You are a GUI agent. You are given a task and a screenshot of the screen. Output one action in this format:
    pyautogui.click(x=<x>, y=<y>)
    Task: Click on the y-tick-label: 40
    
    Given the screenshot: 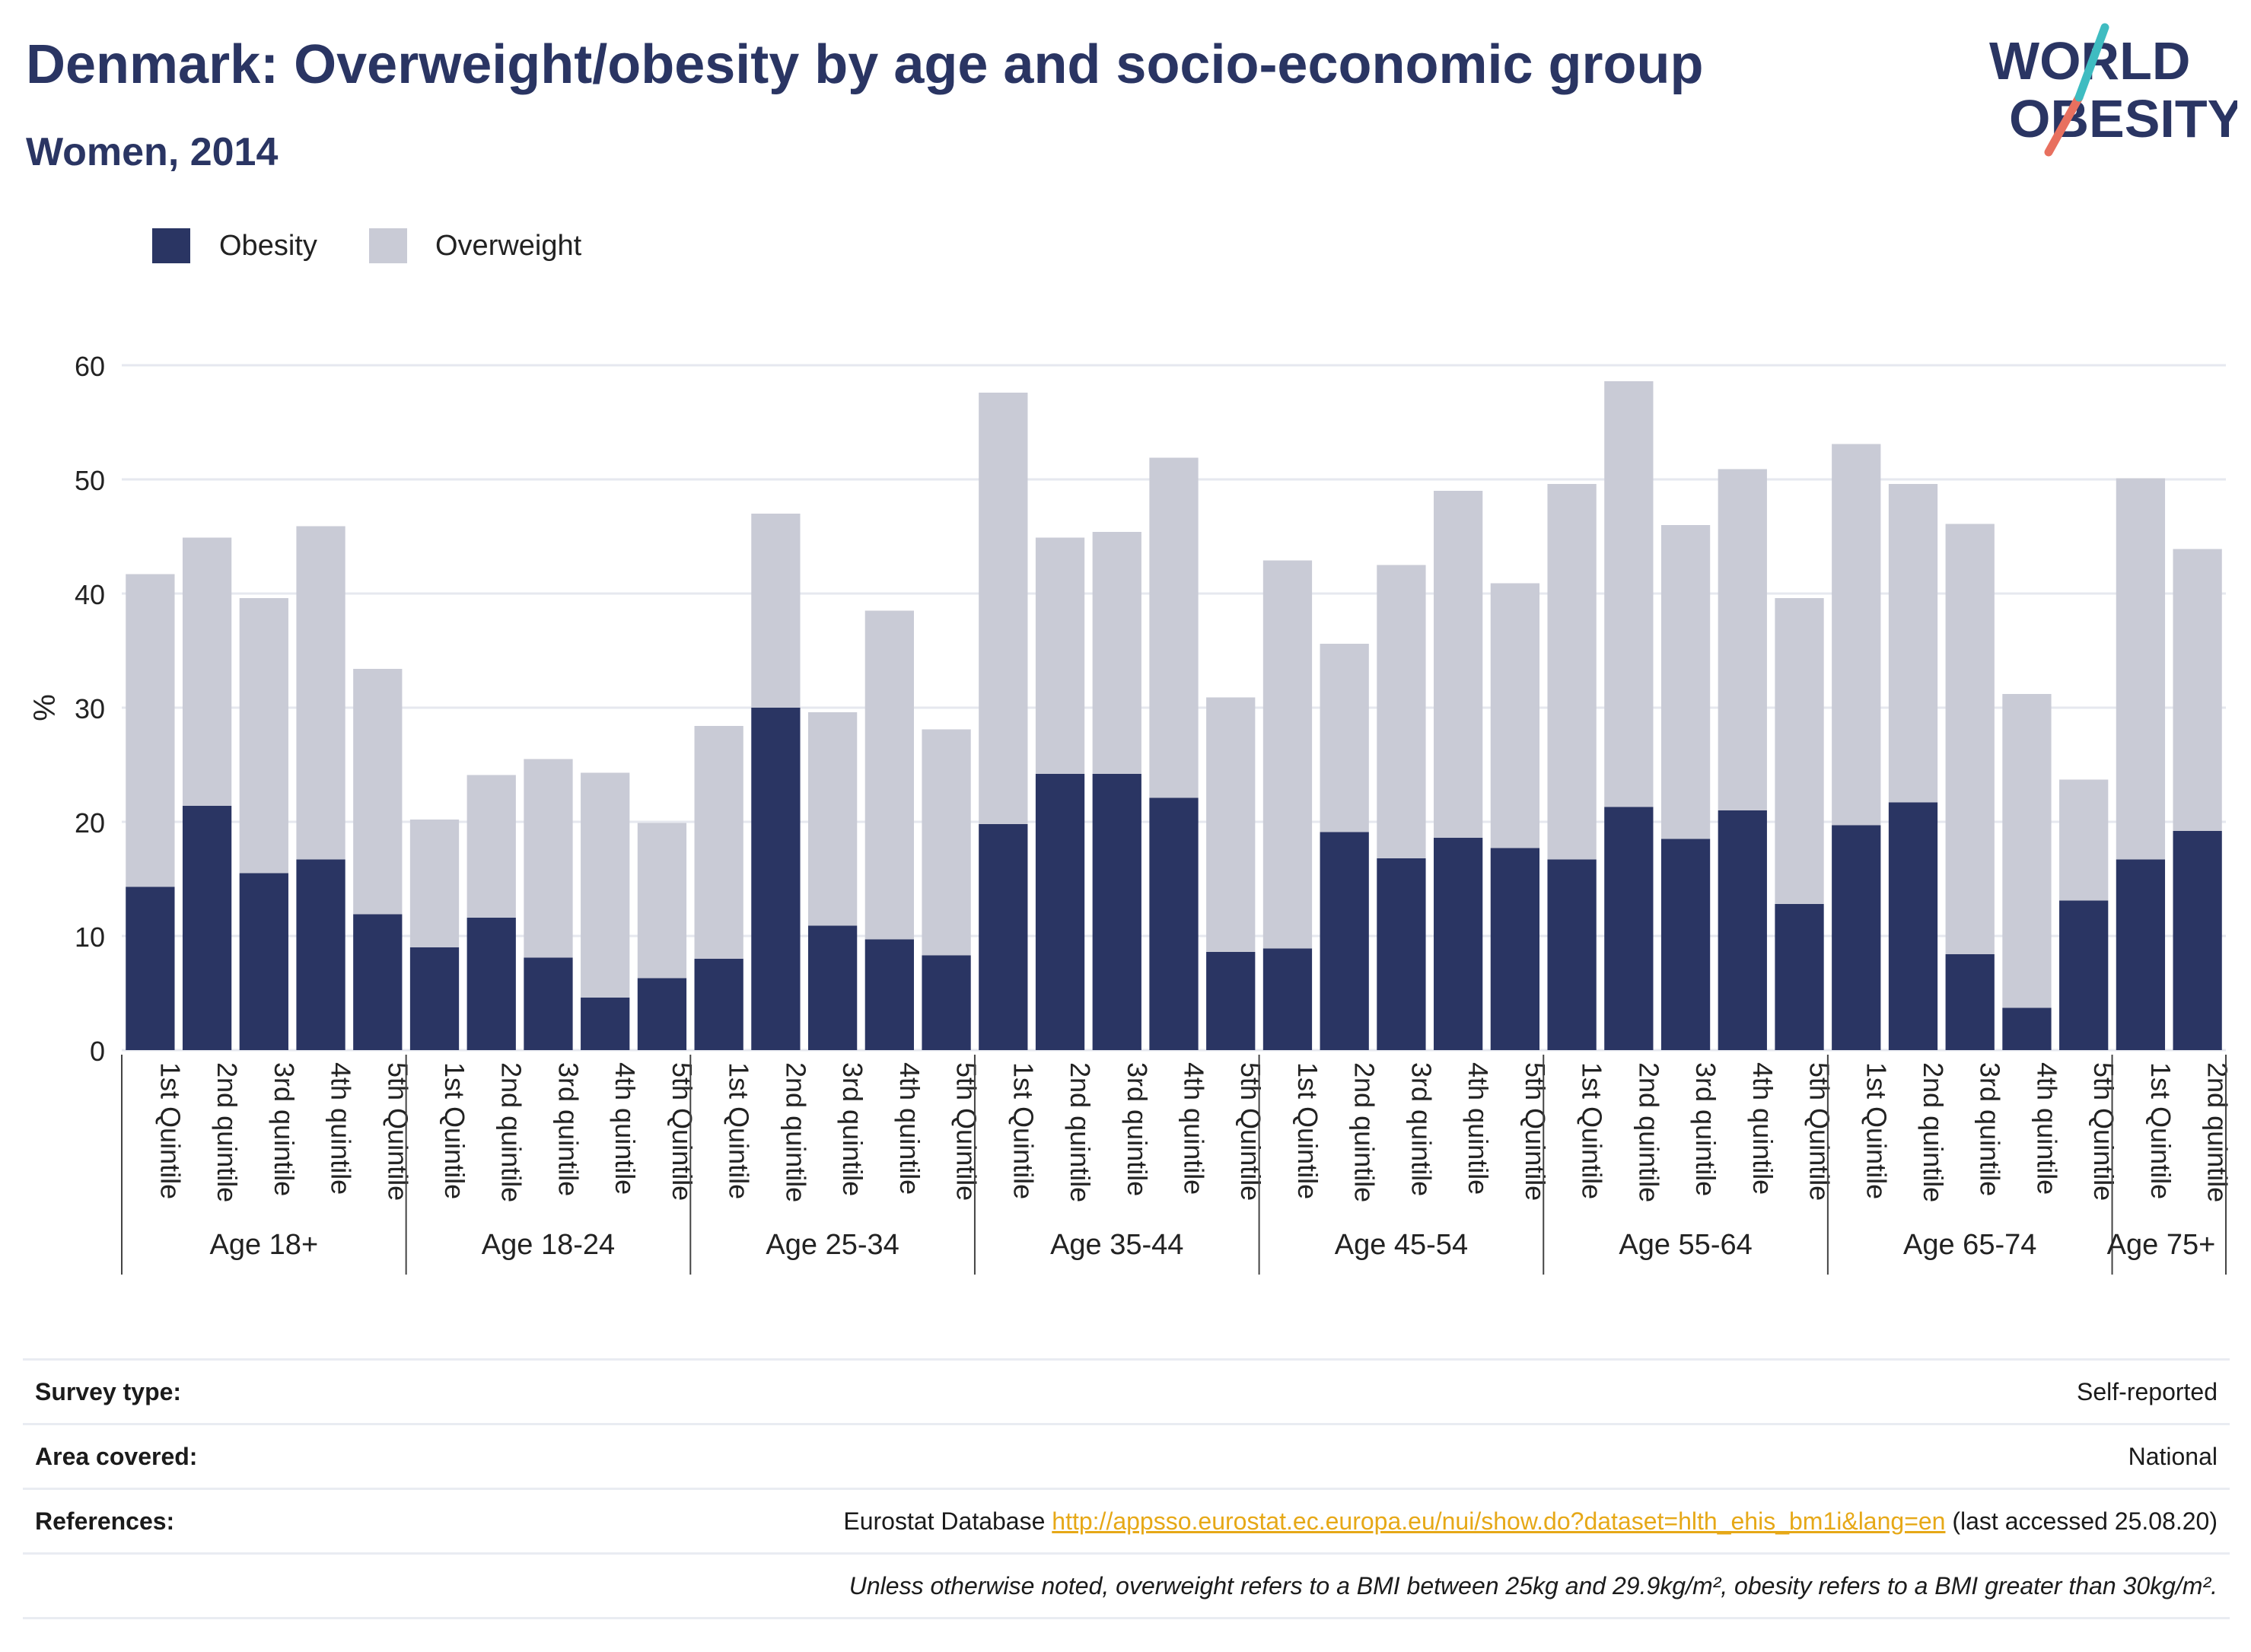 What is the action you would take?
    pyautogui.click(x=90, y=594)
    